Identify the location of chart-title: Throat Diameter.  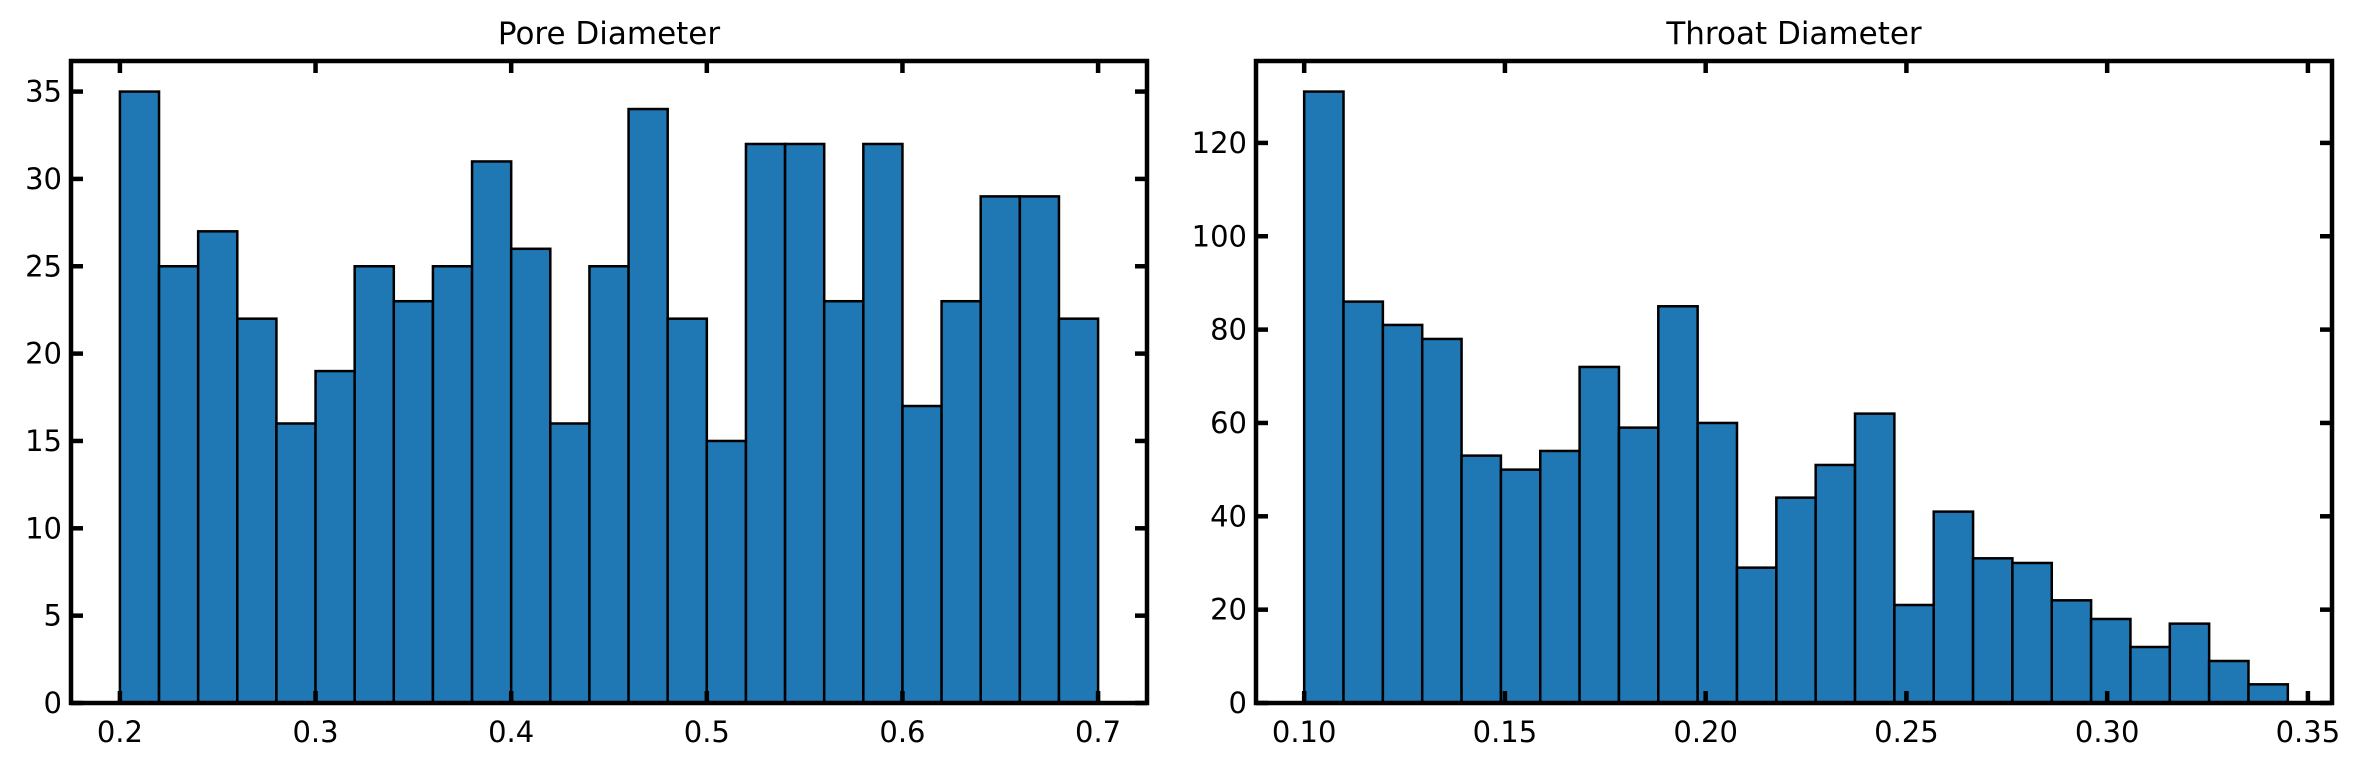
(1793, 34).